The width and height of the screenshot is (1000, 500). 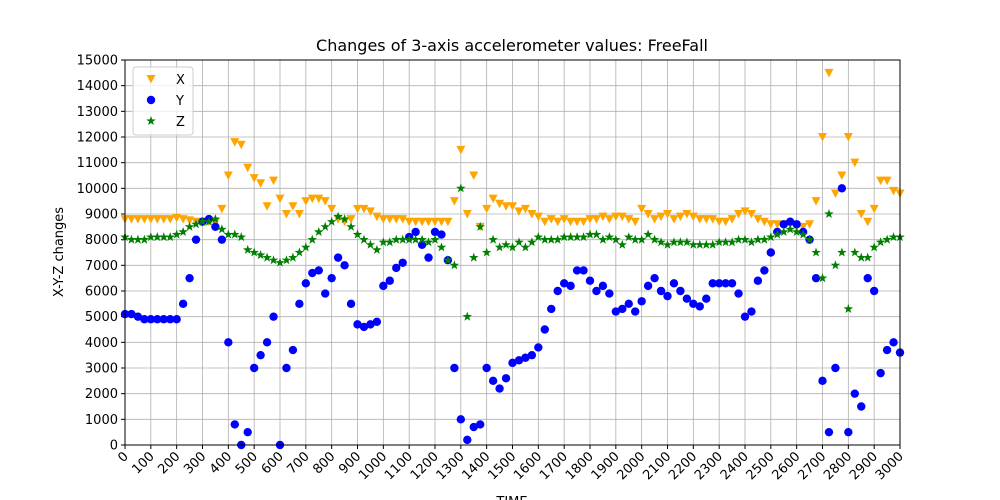 I want to click on x-tick-label: 2200, so click(x=683, y=466).